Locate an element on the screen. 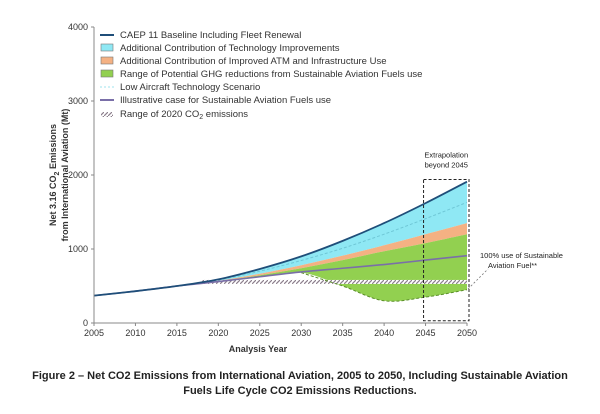  x-tick-label: 2020 is located at coordinates (218, 333).